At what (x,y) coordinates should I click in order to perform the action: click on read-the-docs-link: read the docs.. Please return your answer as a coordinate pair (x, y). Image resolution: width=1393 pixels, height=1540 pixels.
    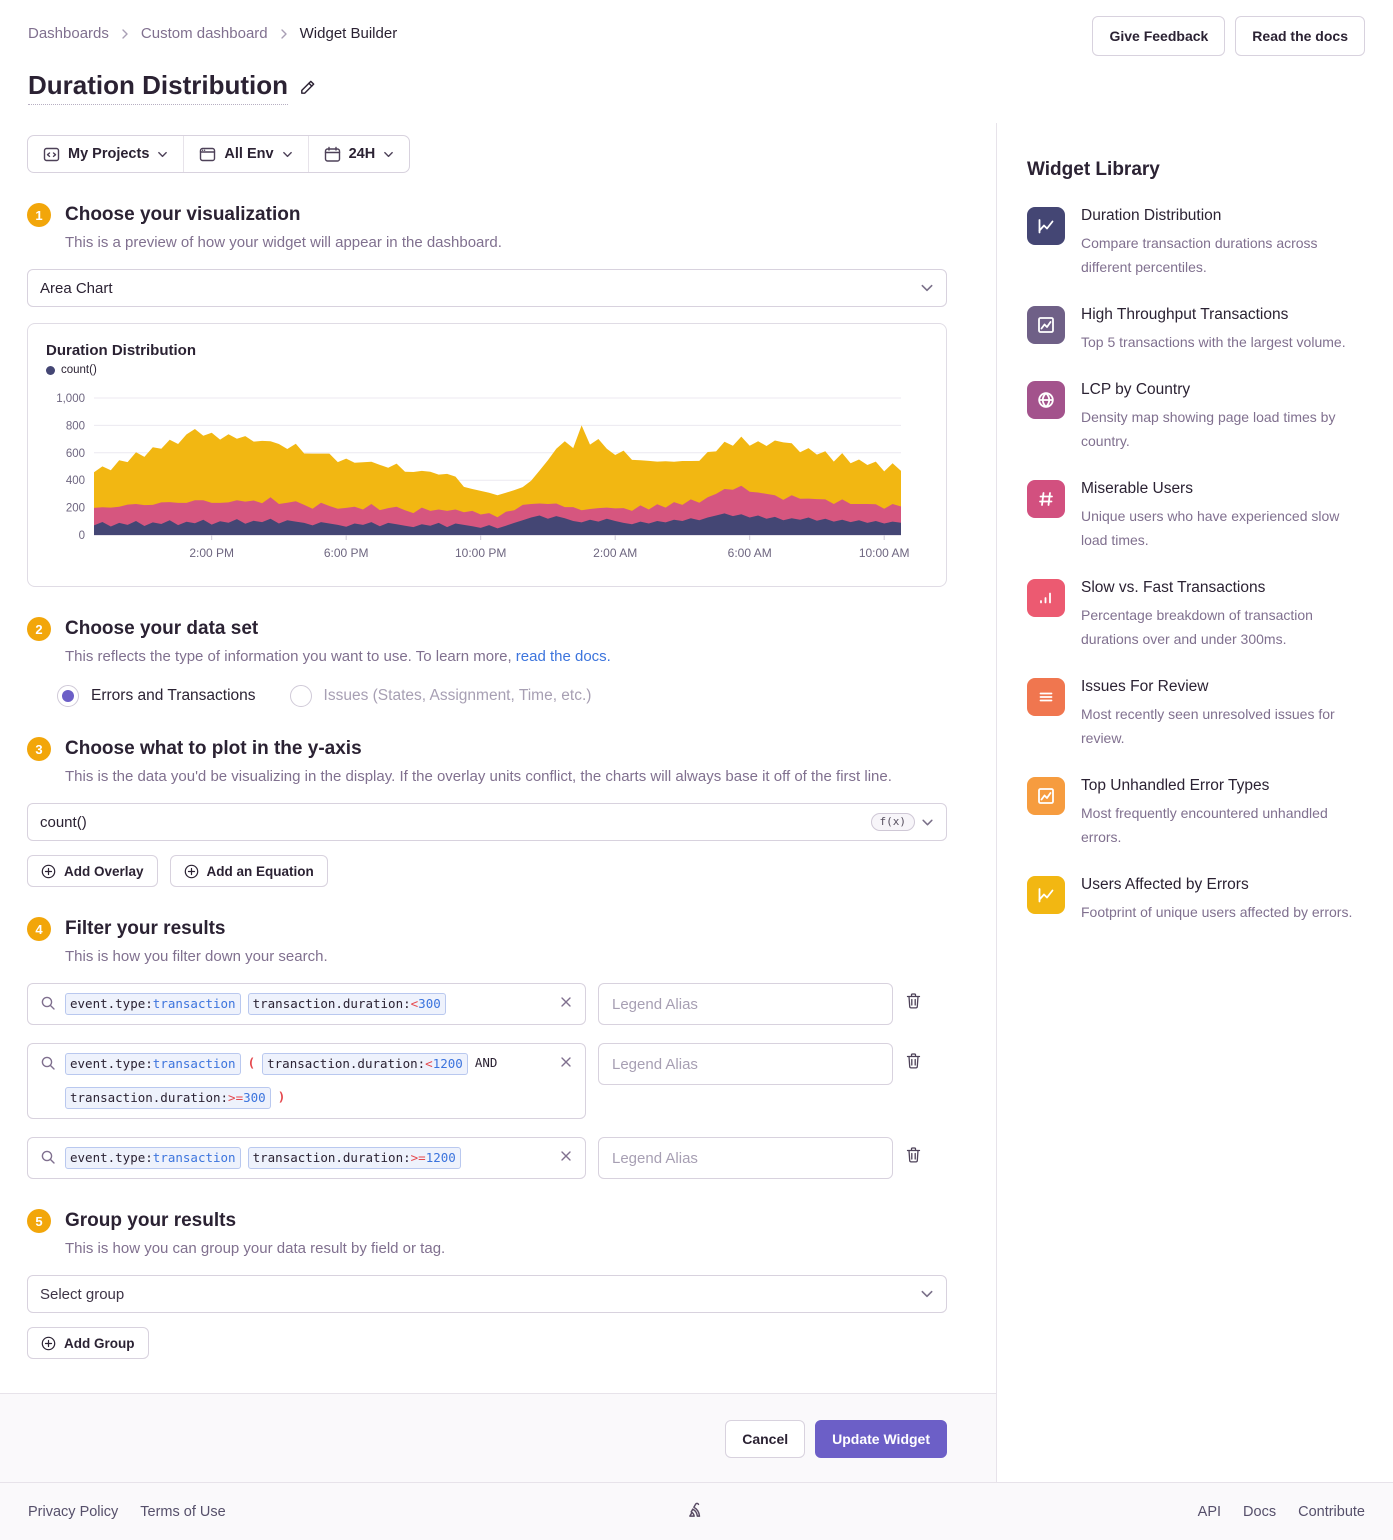
    Looking at the image, I should click on (563, 656).